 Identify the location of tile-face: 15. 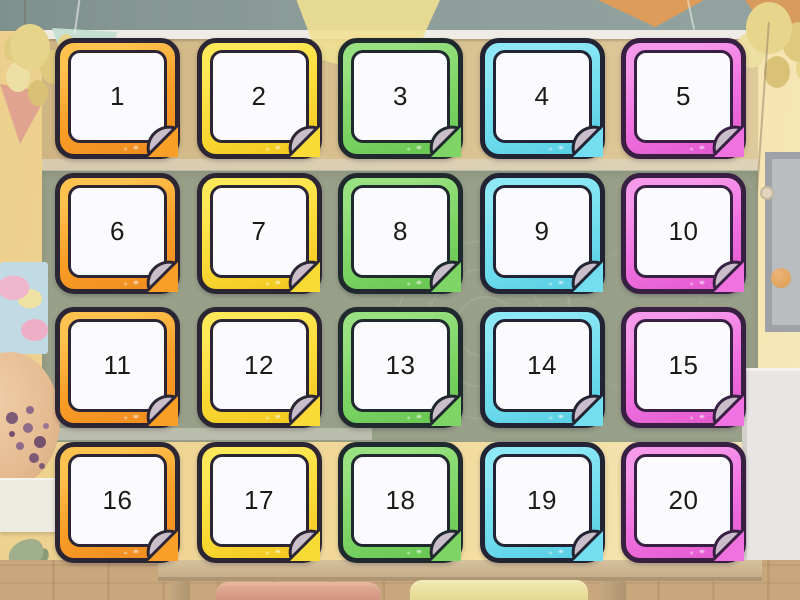
(683, 365).